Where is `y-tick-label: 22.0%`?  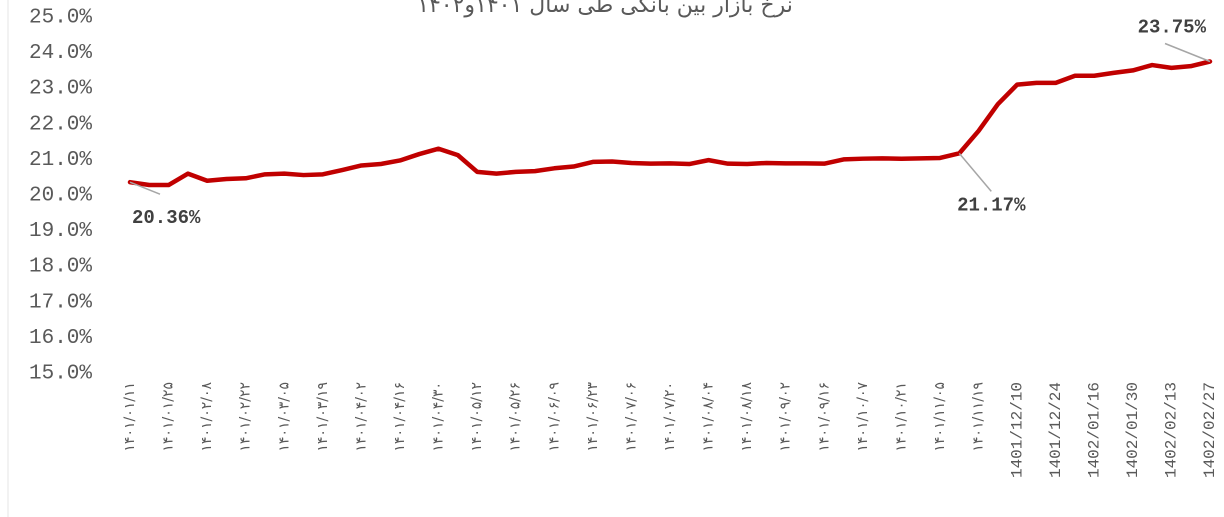
y-tick-label: 22.0% is located at coordinates (60, 124).